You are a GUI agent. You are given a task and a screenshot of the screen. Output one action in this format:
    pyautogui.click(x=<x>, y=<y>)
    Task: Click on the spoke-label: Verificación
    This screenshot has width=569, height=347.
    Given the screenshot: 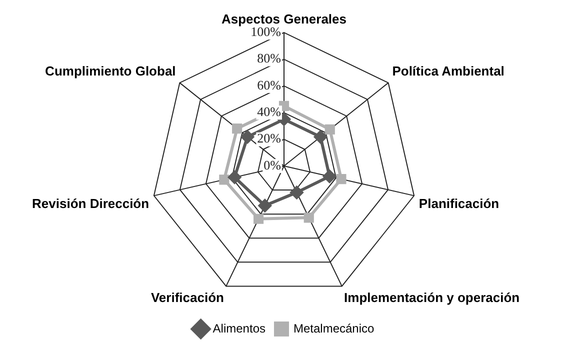 What is the action you would take?
    pyautogui.click(x=187, y=298)
    